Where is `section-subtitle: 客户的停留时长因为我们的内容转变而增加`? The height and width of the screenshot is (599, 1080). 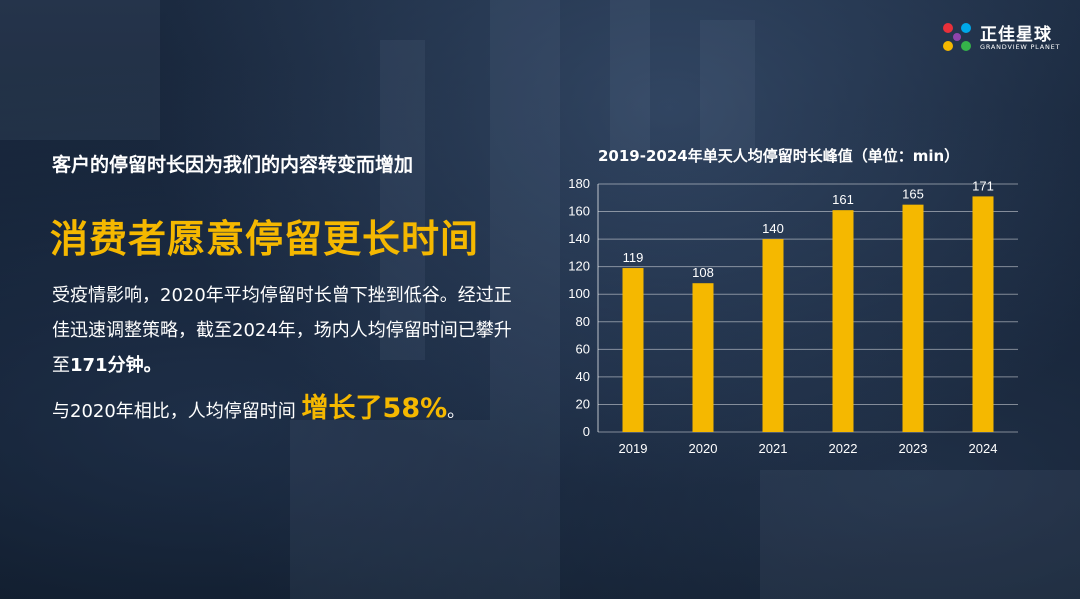
section-subtitle: 客户的停留时长因为我们的内容转变而增加 is located at coordinates (233, 165).